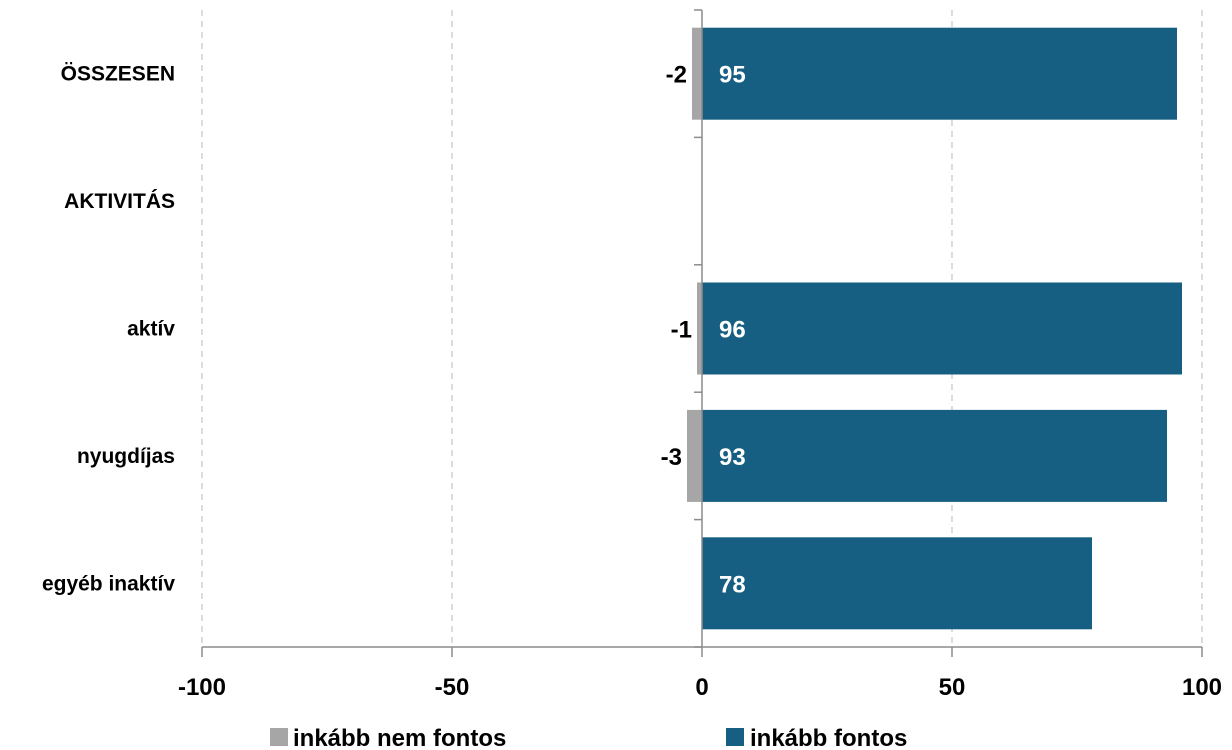 This screenshot has height=750, width=1232. I want to click on bar-inkabb-fontos-egyeb-inaktiv, so click(897, 583).